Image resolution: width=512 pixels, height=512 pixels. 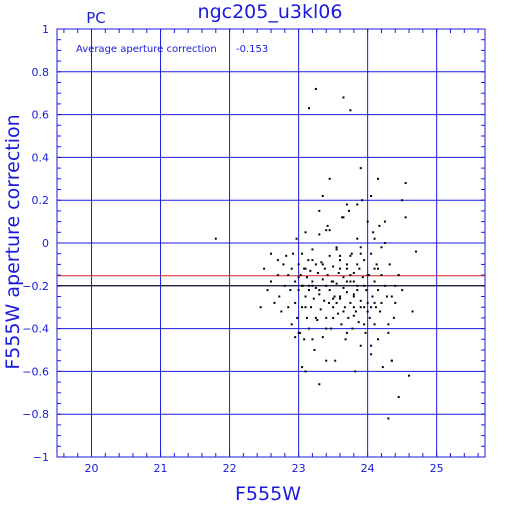 What do you see at coordinates (41, 157) in the screenshot?
I see `y-tick-label: 0.4` at bounding box center [41, 157].